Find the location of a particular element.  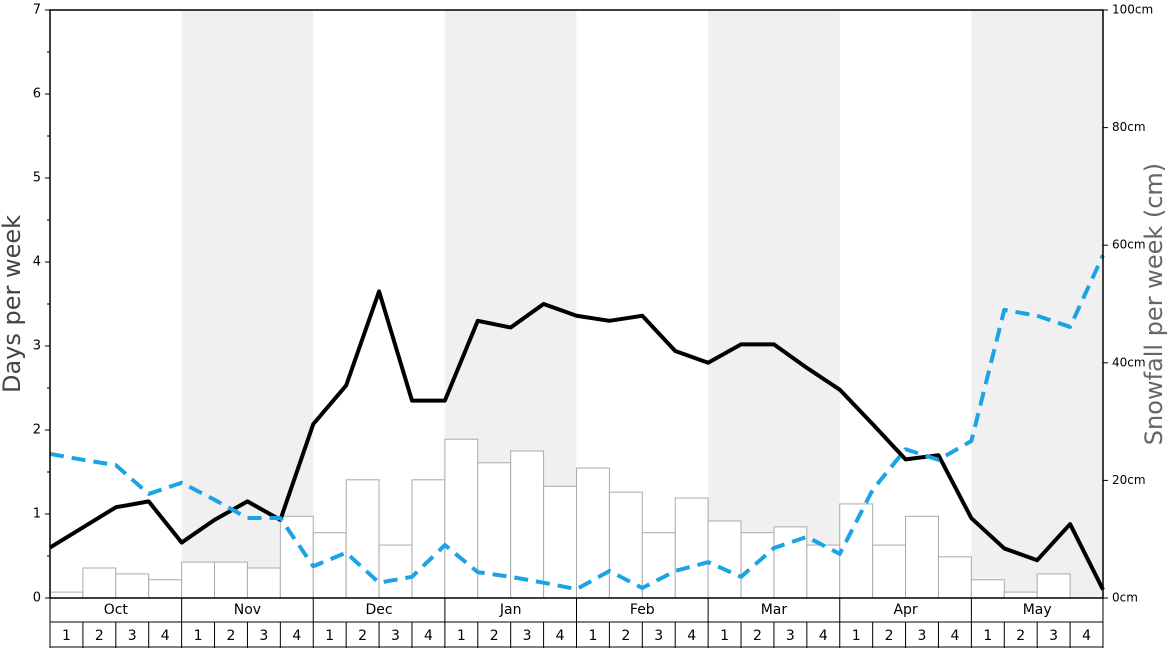

y-tick-label: 7 is located at coordinates (37, 10).